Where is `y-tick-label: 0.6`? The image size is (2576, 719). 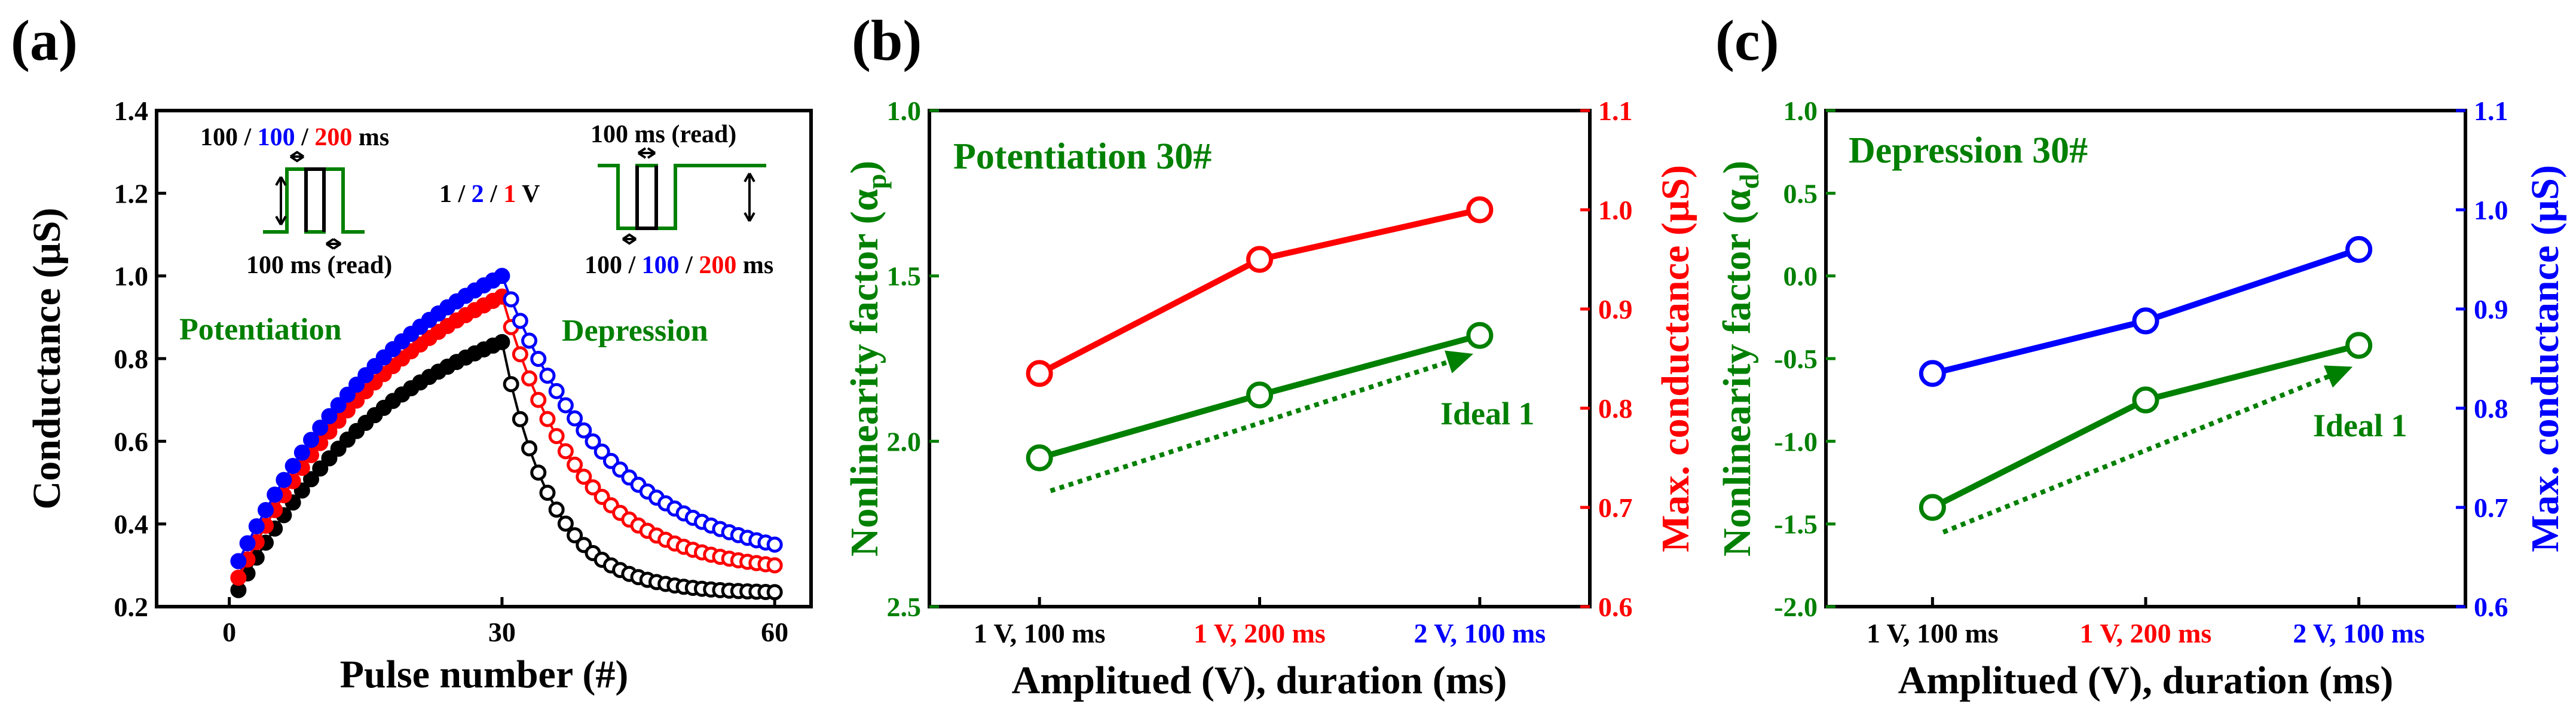
y-tick-label: 0.6 is located at coordinates (131, 442).